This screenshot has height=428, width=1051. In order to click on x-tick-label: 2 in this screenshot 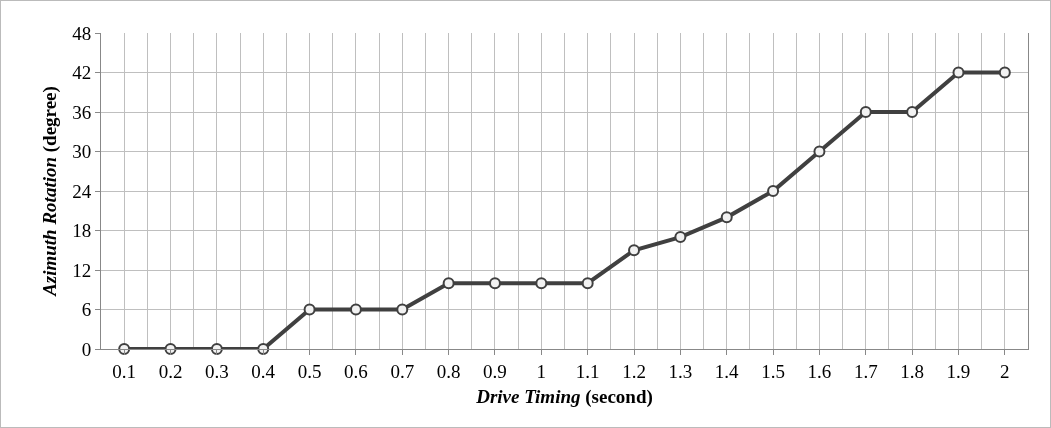, I will do `click(1005, 371)`.